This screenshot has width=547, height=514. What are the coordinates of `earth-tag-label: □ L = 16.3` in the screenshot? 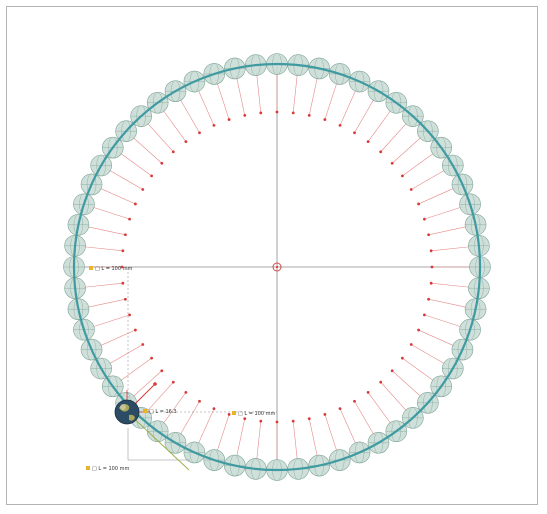 It's located at (160, 412).